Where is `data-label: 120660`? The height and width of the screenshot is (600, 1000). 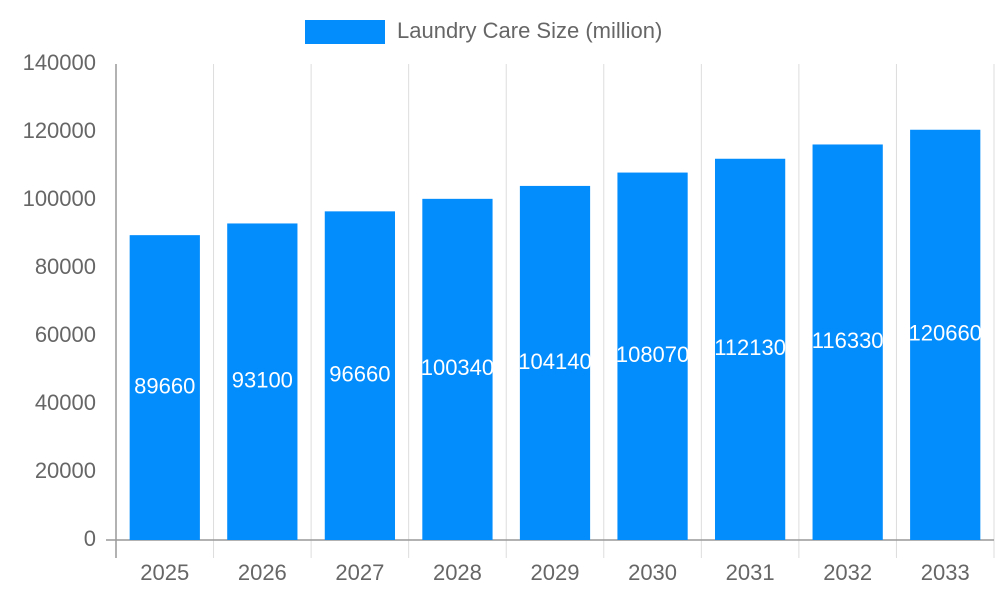 data-label: 120660 is located at coordinates (945, 333).